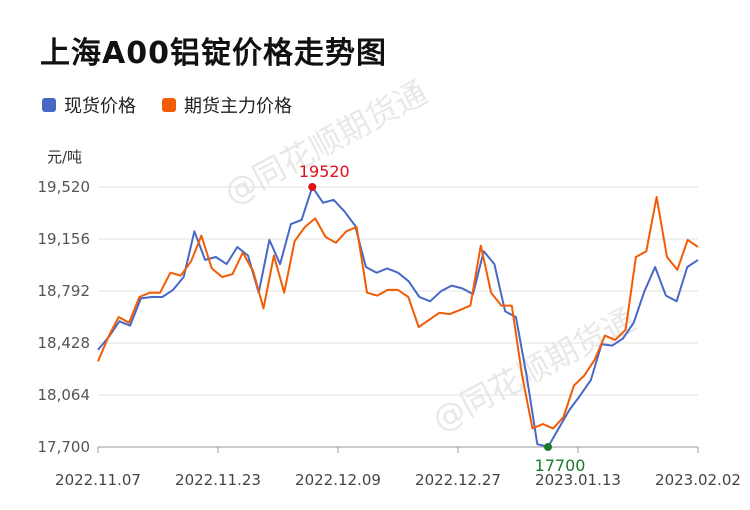 This screenshot has width=750, height=510. I want to click on min-point-marker, so click(548, 447).